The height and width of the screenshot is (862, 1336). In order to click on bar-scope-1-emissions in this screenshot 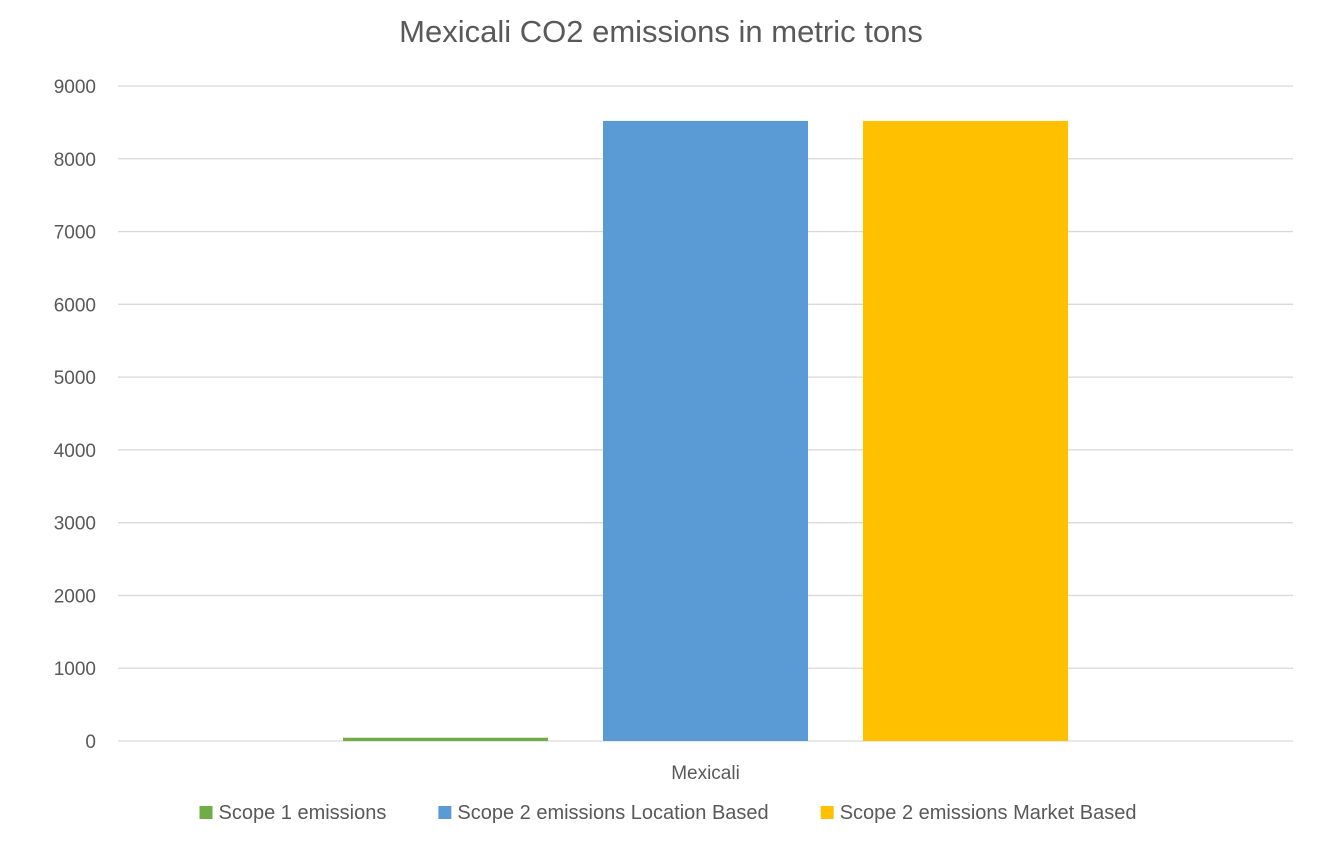, I will do `click(445, 739)`.